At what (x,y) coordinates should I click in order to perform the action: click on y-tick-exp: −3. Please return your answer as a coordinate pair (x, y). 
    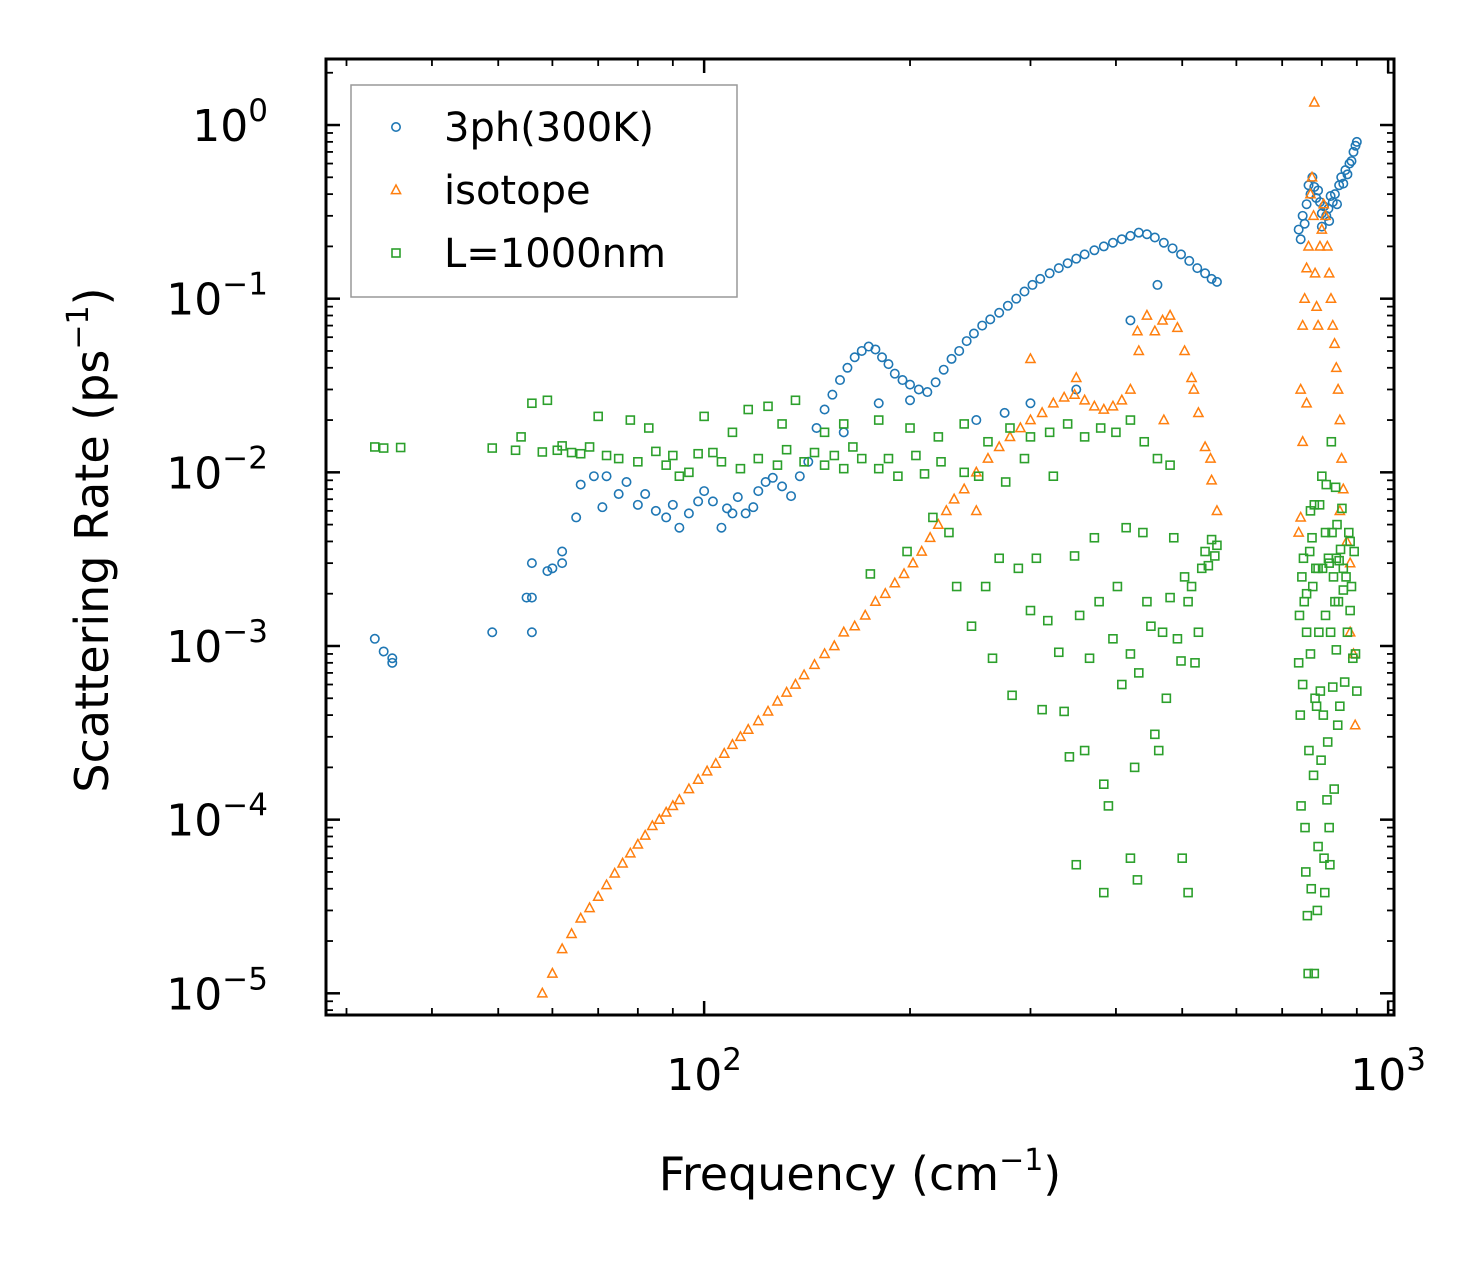
    Looking at the image, I should click on (245, 632).